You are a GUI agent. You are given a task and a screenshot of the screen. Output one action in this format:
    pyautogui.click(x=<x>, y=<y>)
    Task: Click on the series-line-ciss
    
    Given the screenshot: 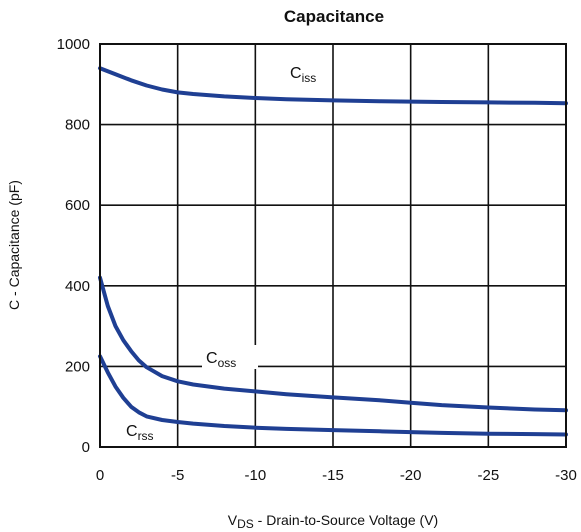 What is the action you would take?
    pyautogui.click(x=333, y=86)
    